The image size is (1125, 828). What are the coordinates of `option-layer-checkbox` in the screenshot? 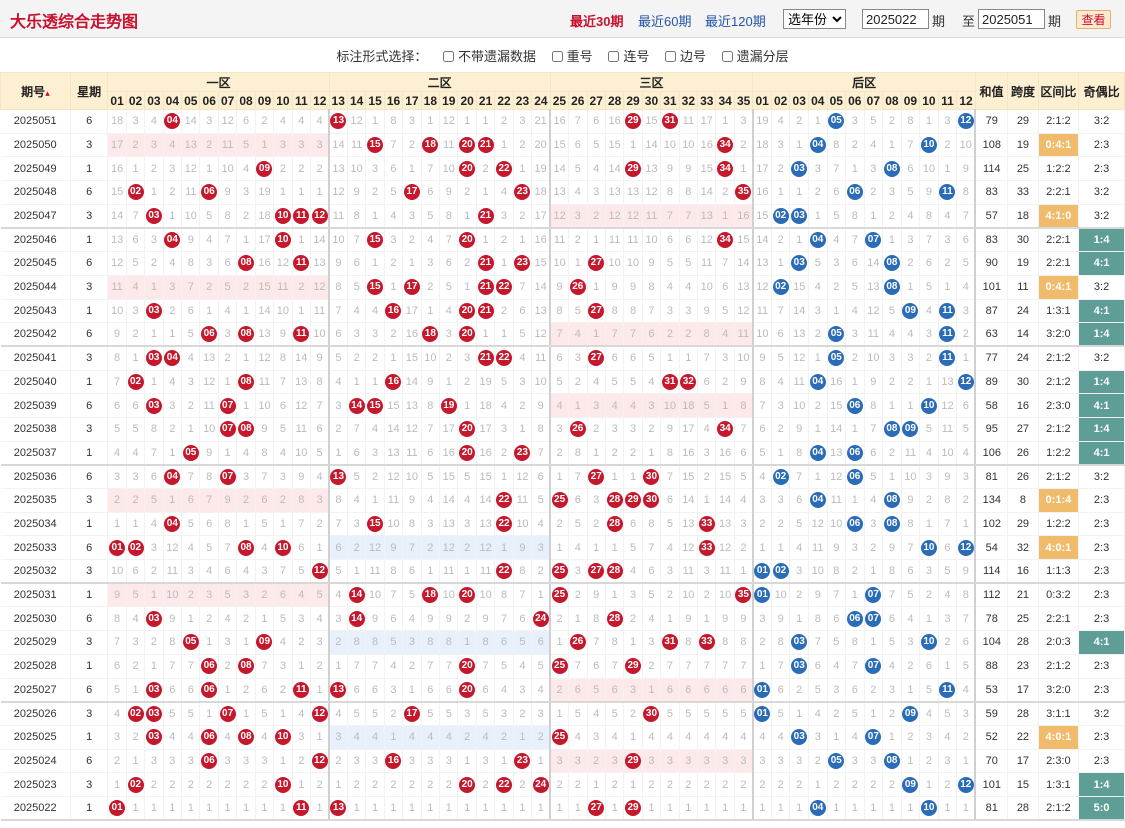 It's located at (727, 56).